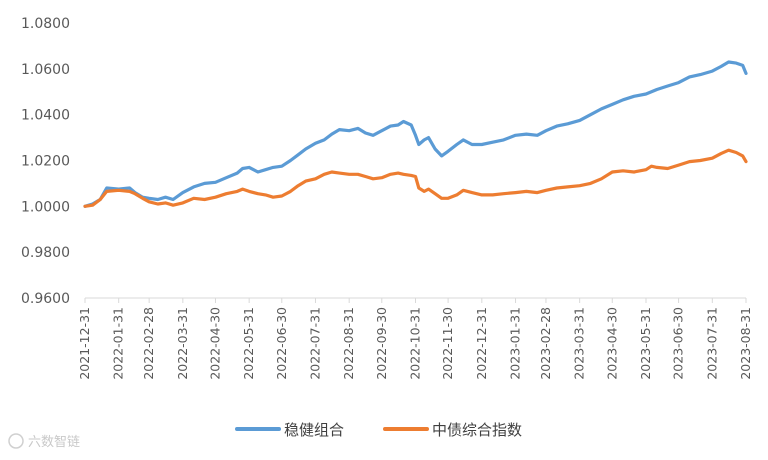 This screenshot has width=768, height=460. Describe the element at coordinates (645, 343) in the screenshot. I see `x-tick-label: 2023-05-31` at that location.